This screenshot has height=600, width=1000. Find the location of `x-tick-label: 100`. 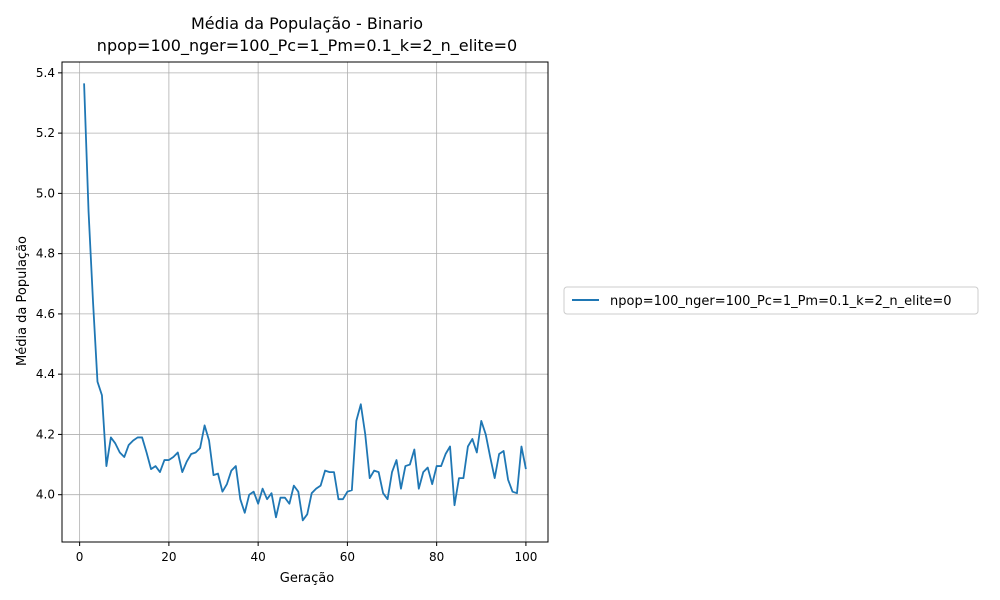

x-tick-label: 100 is located at coordinates (525, 557).